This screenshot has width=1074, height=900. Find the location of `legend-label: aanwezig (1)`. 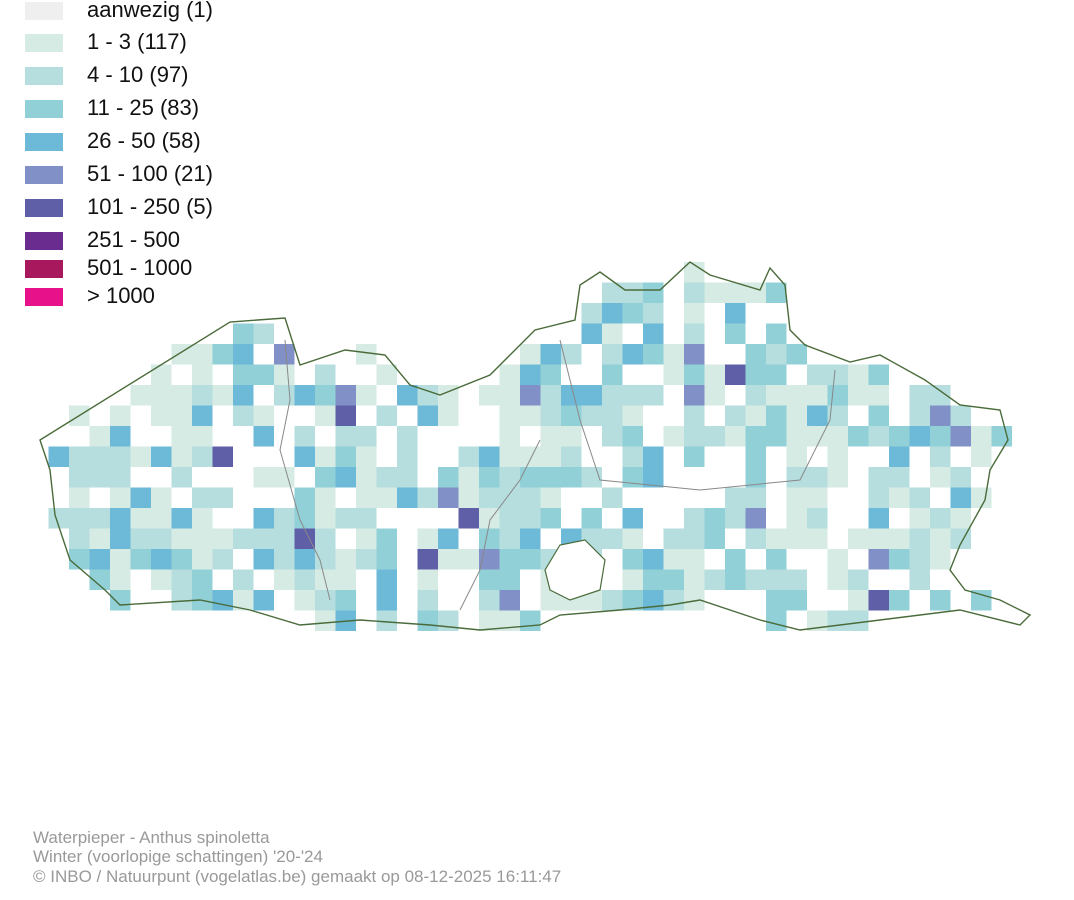

legend-label: aanwezig (1) is located at coordinates (150, 11).